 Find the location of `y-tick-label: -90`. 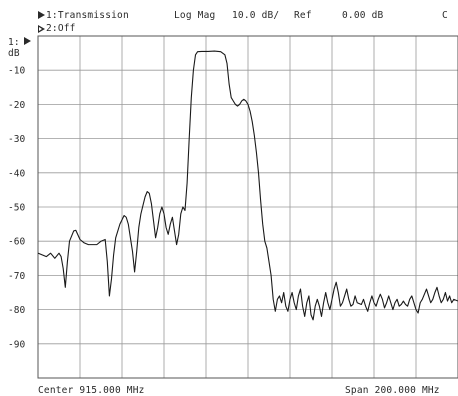

y-tick-label: -90 is located at coordinates (16, 344).